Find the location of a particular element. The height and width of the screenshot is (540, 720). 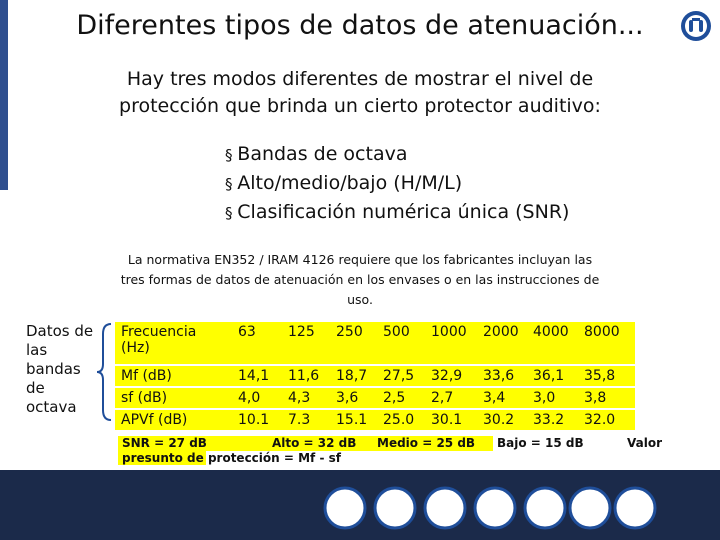

presunto: presunto de protección = Mf - sf is located at coordinates (231, 458).